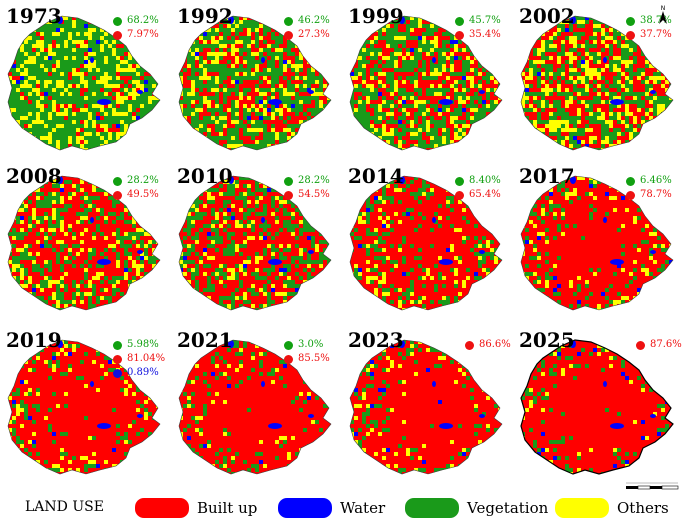 The width and height of the screenshot is (685, 522). I want to click on stat-value: 6.46%, so click(656, 180).